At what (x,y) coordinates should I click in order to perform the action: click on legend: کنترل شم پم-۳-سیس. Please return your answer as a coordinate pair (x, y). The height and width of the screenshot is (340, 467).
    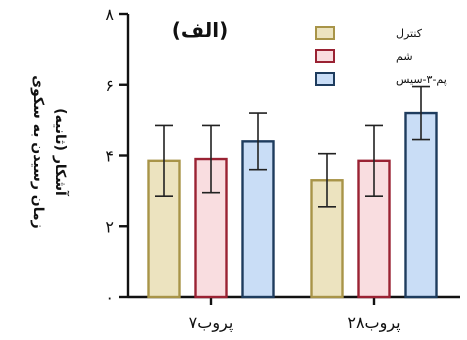
    Looking at the image, I should click on (381, 56).